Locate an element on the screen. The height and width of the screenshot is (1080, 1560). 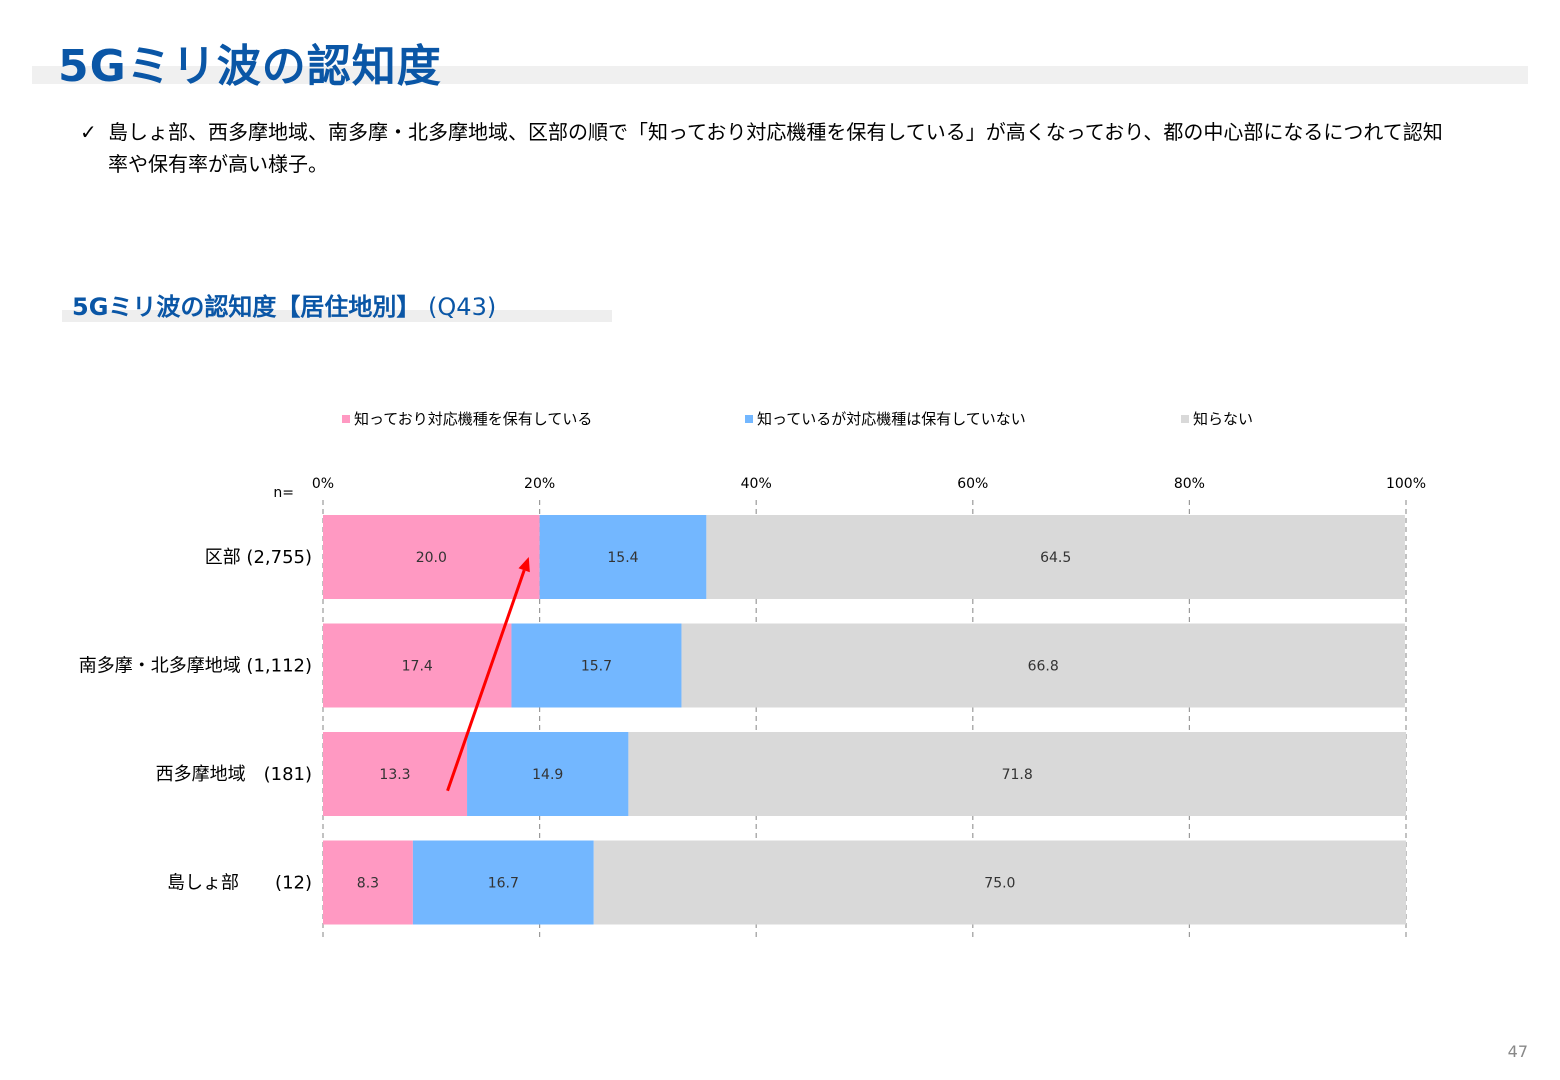
x-tick-label: 80% is located at coordinates (1189, 484).